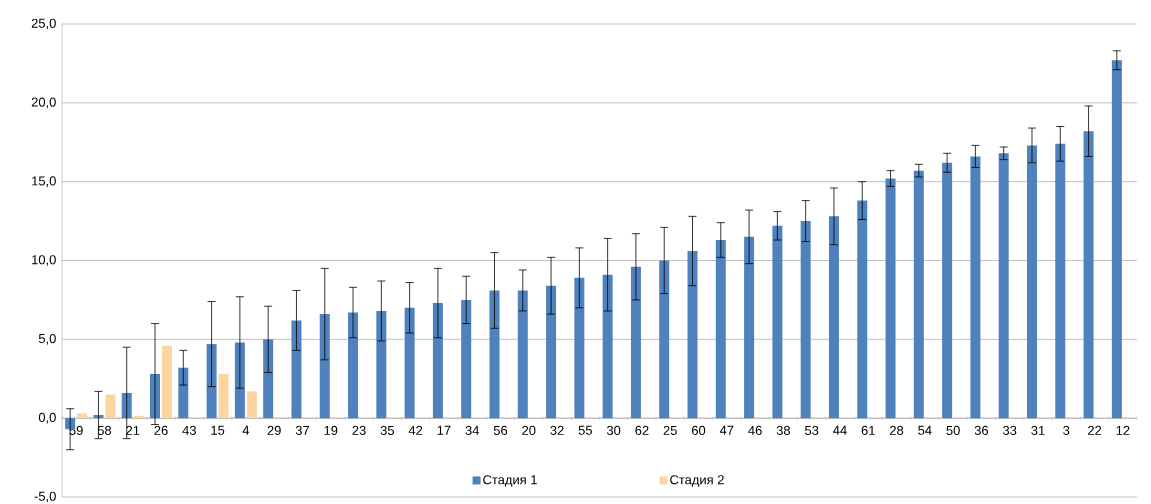  What do you see at coordinates (613, 430) in the screenshot?
I see `x-tick-label: 30` at bounding box center [613, 430].